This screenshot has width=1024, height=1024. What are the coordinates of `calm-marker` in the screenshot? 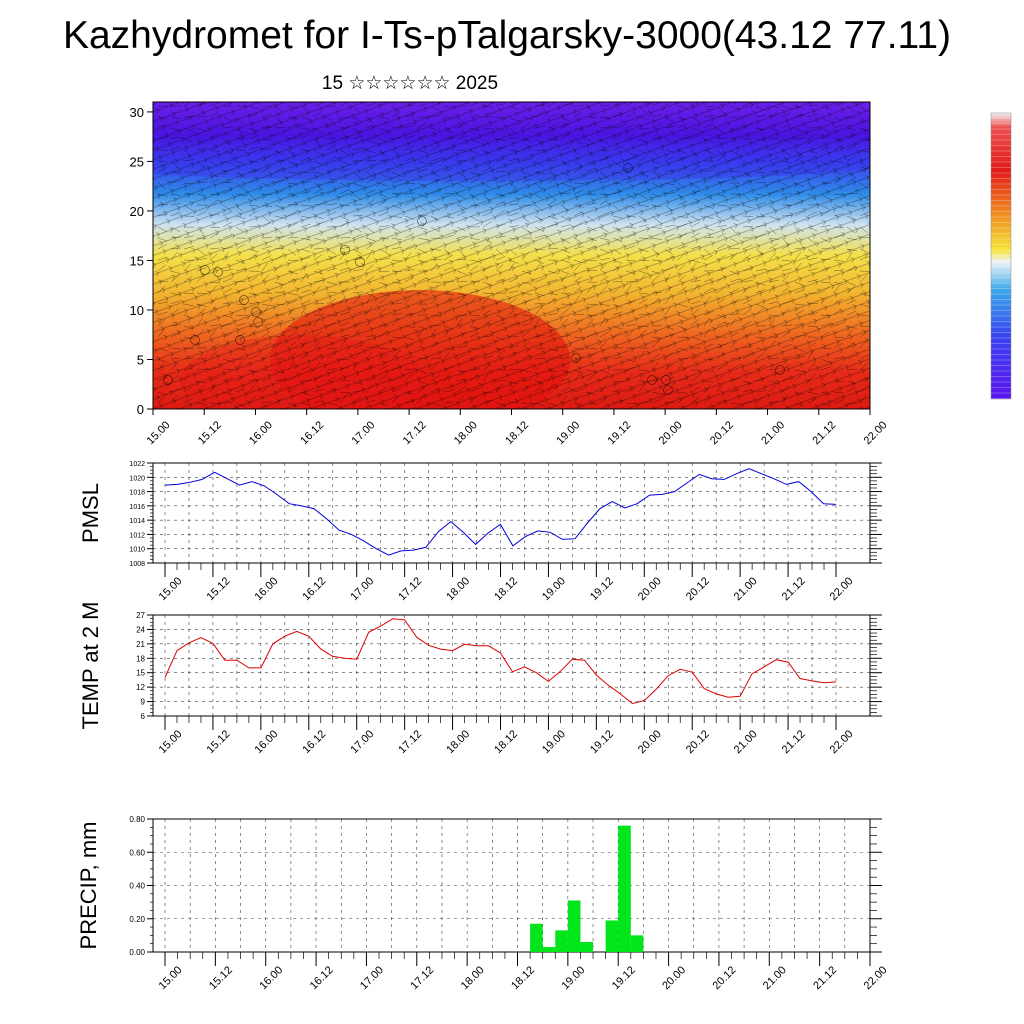 It's located at (780, 370).